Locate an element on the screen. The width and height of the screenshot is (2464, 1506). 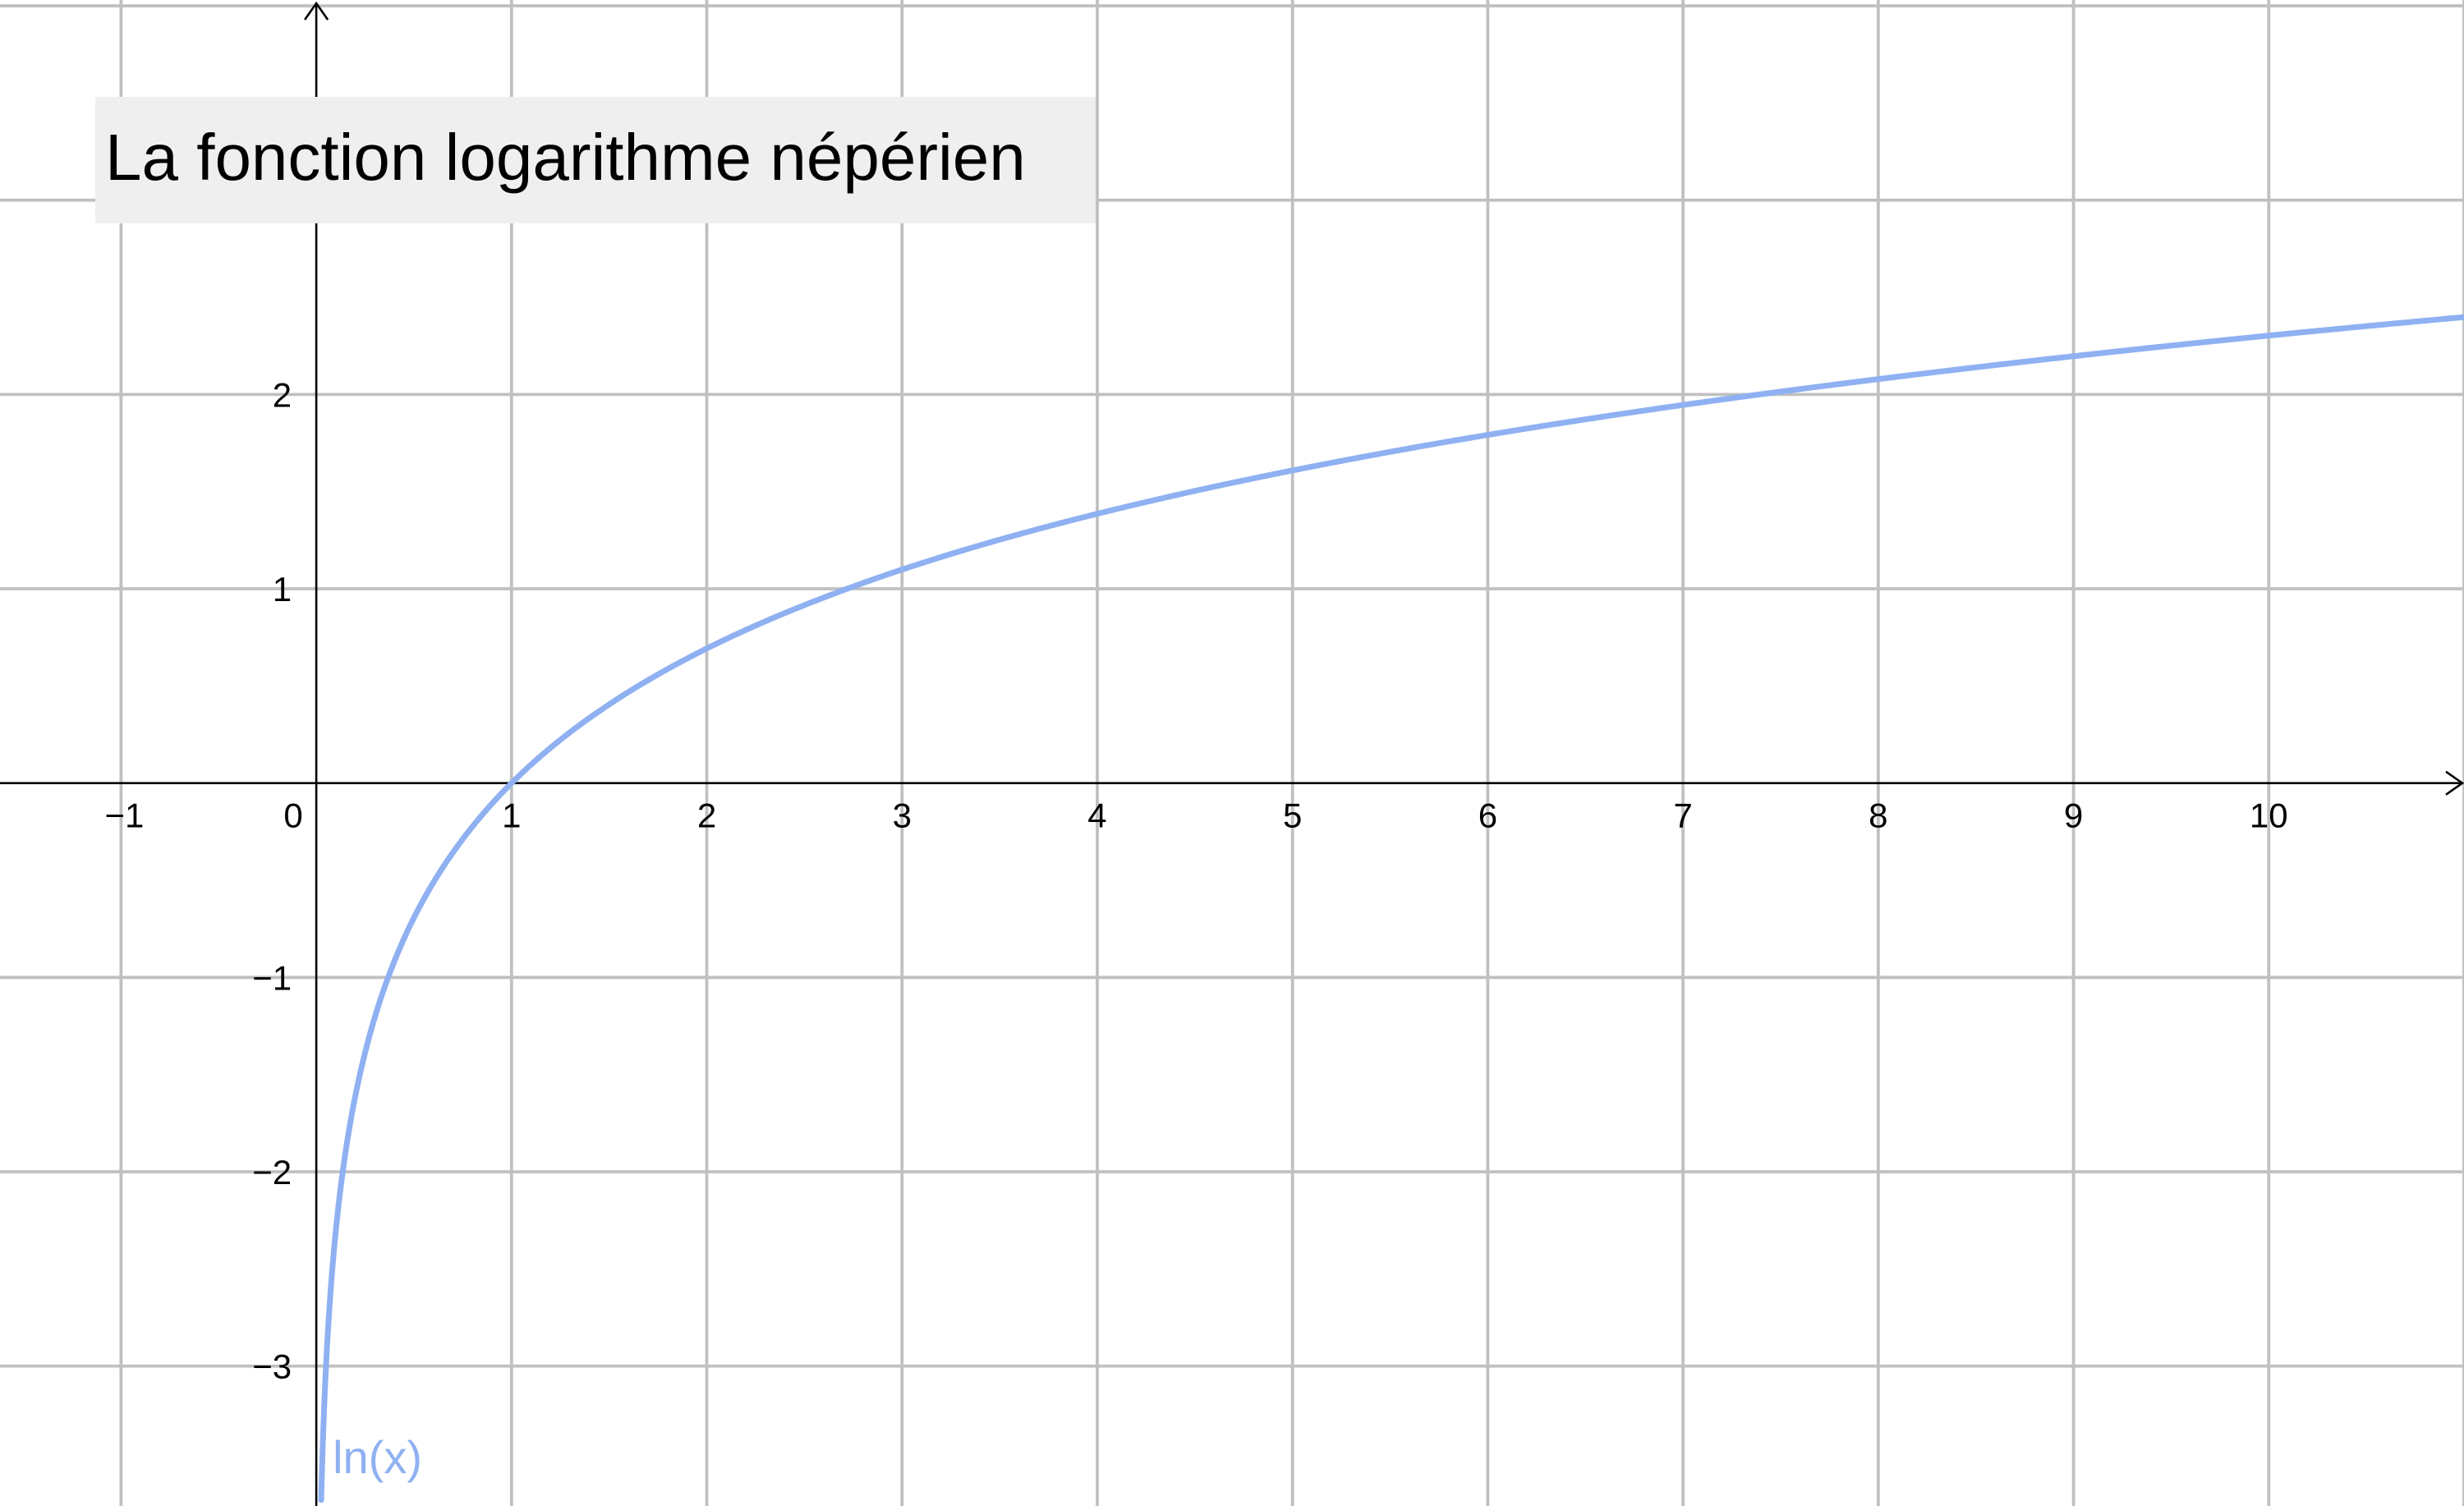
x-tick-label: 8 is located at coordinates (1878, 816).